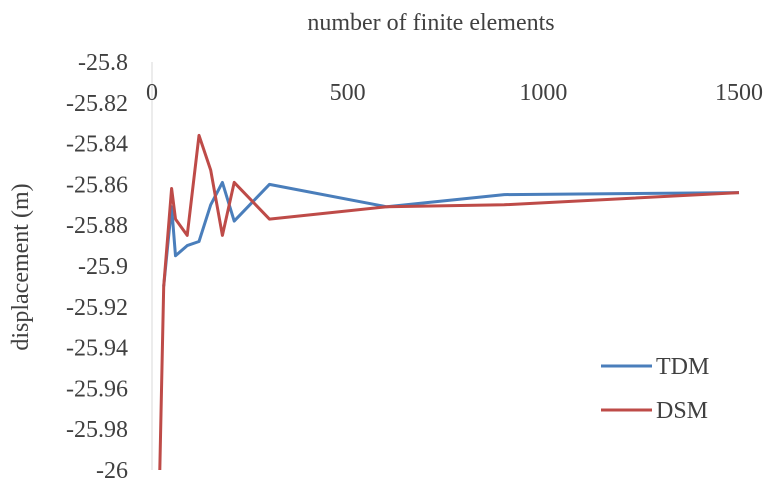  I want to click on y-axis-label: displacement (m), so click(21, 266).